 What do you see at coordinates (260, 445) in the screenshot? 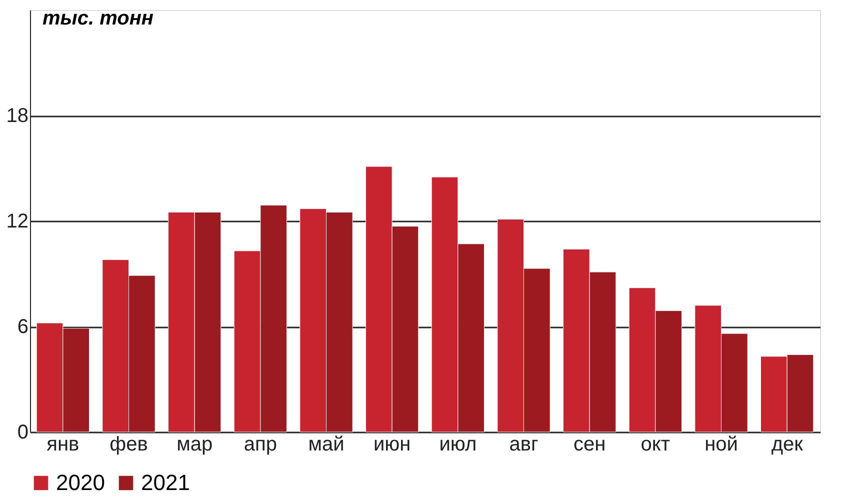
I see `x-tick-label: апр` at bounding box center [260, 445].